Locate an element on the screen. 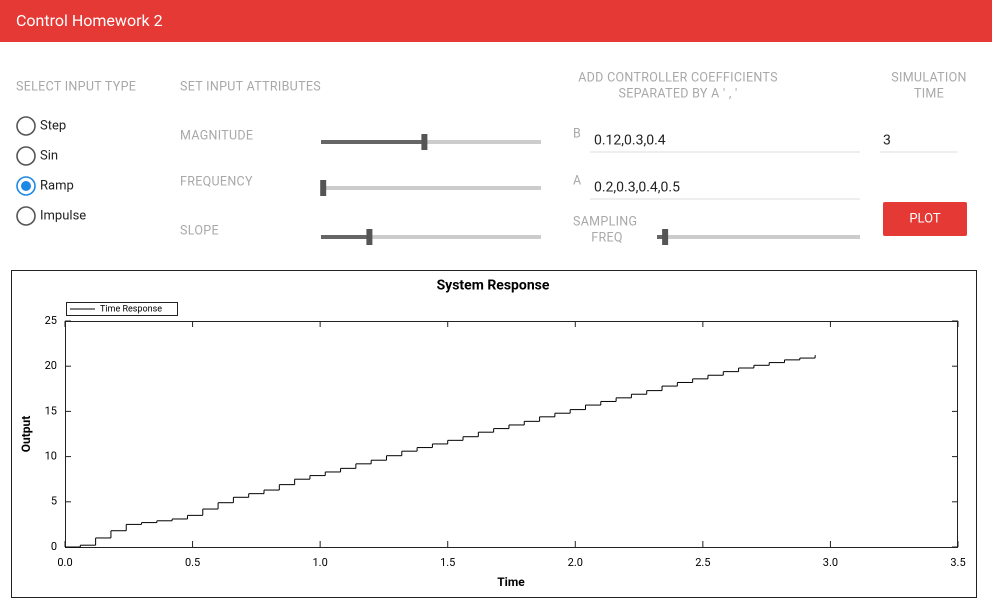  section-label: SELECT INPUT TYPE is located at coordinates (76, 86).